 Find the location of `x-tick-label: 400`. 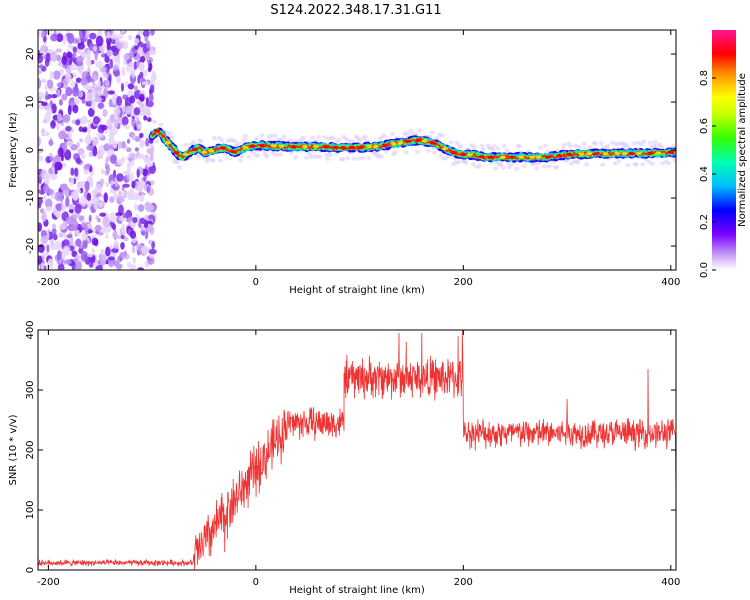

x-tick-label: 400 is located at coordinates (670, 582).